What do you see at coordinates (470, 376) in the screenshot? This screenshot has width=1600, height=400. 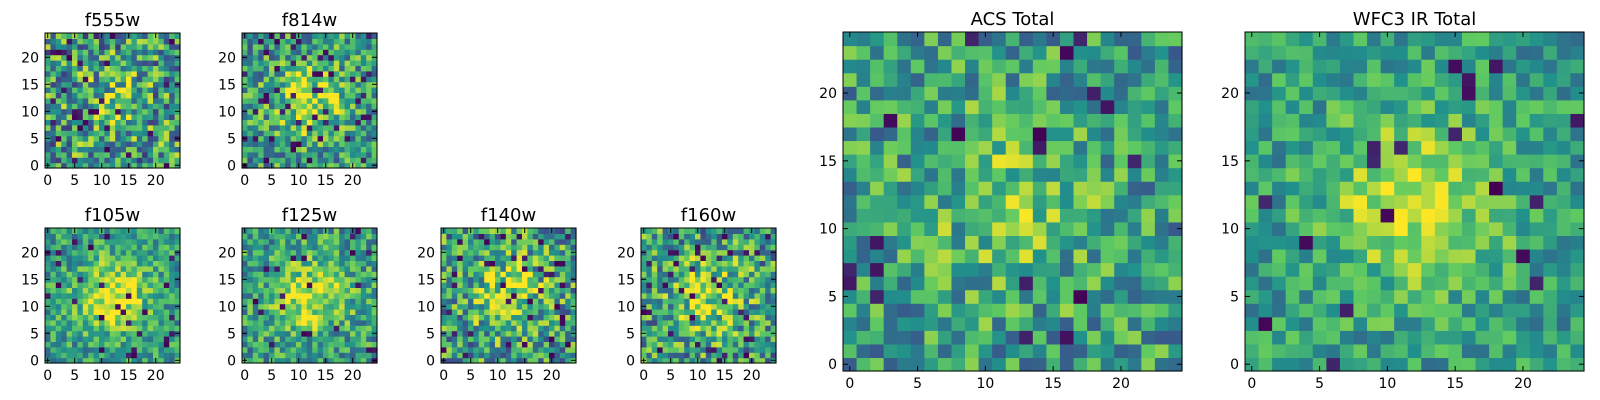 I see `x-tick-label: 5` at bounding box center [470, 376].